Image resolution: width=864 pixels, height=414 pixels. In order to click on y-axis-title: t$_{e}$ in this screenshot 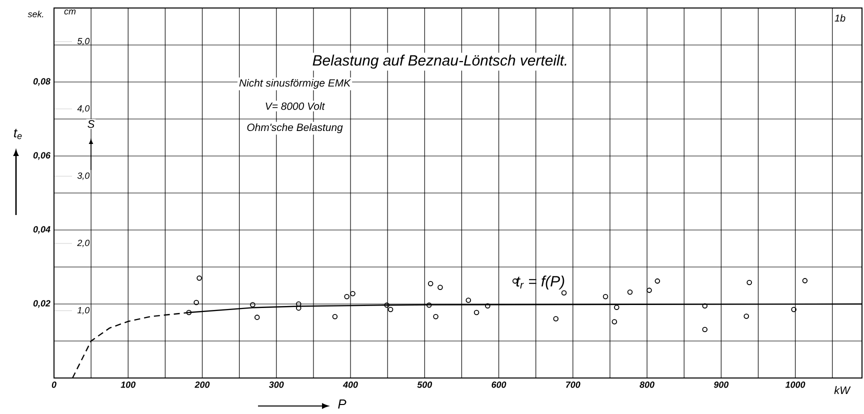, I will do `click(18, 134)`.